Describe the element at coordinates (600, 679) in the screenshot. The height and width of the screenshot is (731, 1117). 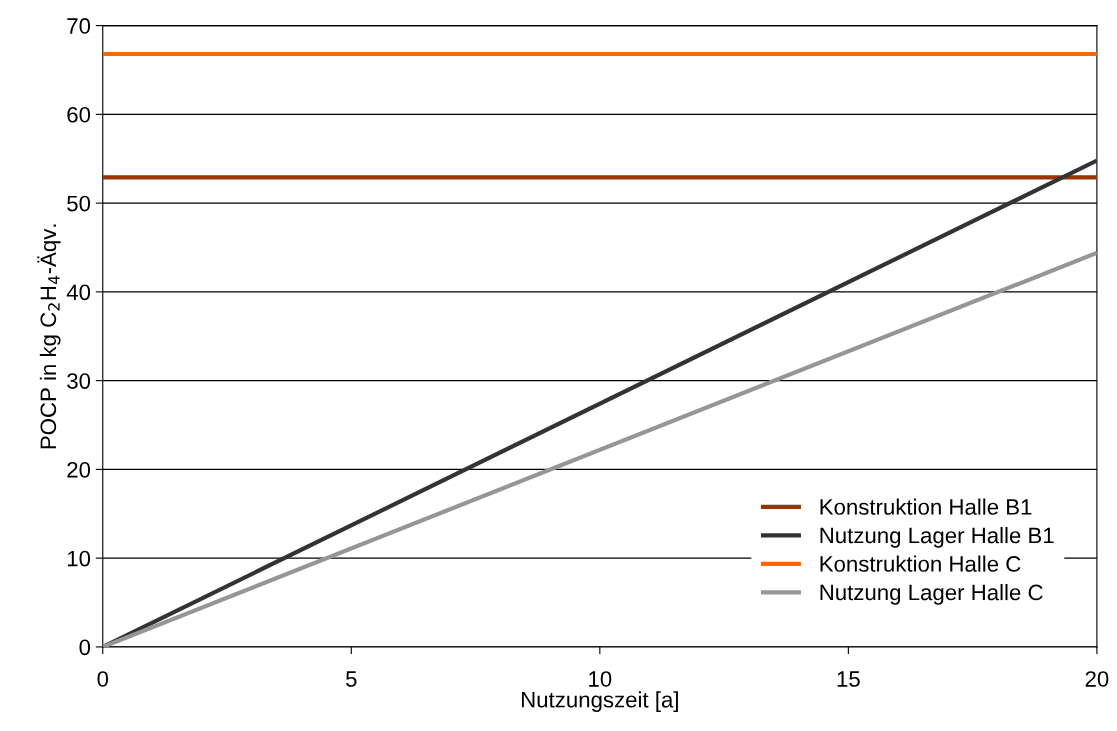
I see `x-tick-label: 10` at that location.